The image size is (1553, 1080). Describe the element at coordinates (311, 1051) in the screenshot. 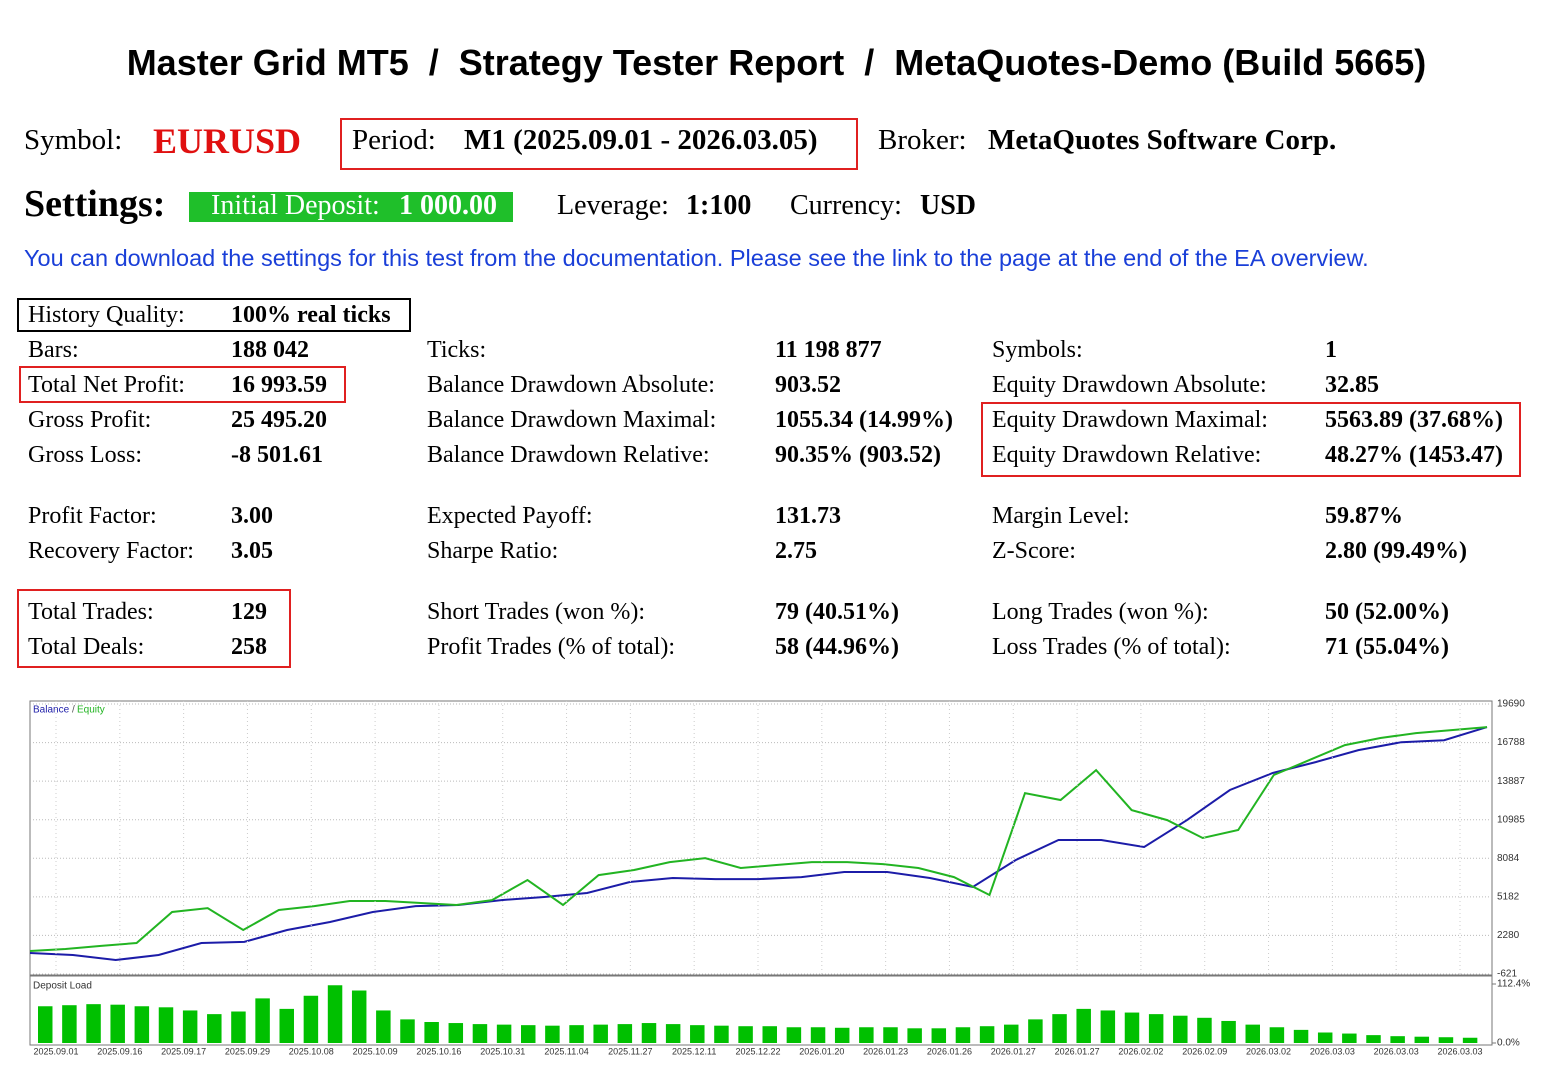

I see `x-tick-label: 2025.10.08` at that location.